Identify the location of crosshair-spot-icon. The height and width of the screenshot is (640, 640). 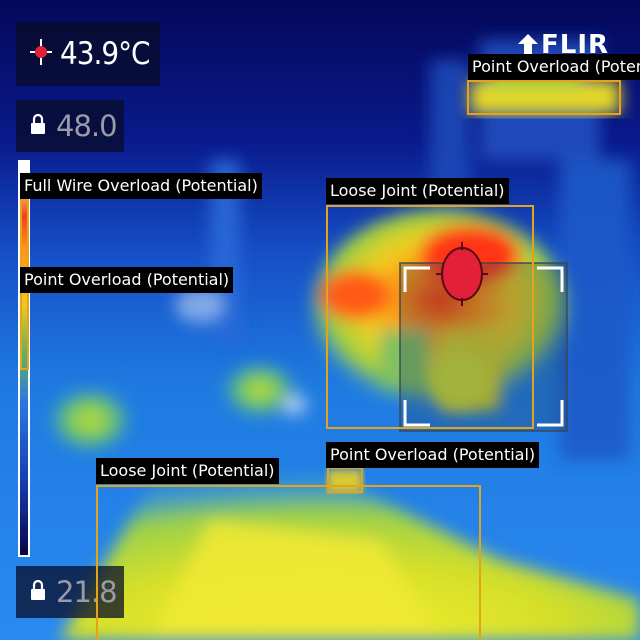
(41, 54).